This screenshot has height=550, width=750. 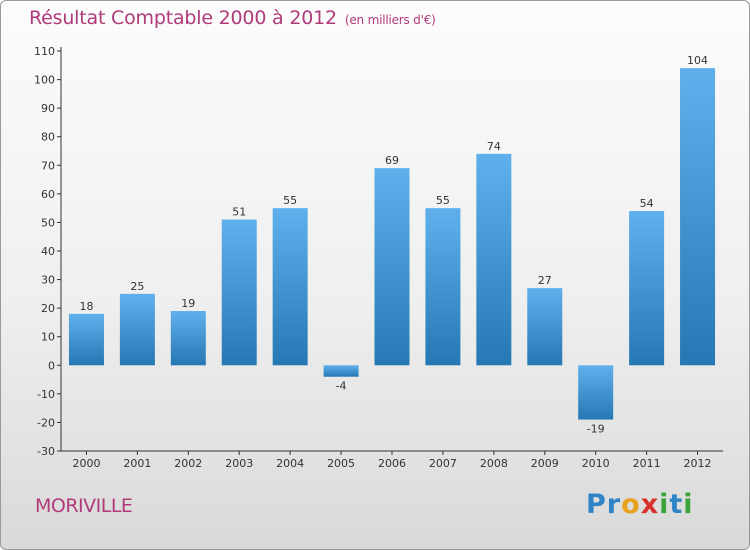 I want to click on x-tick-label: 2006, so click(x=392, y=463).